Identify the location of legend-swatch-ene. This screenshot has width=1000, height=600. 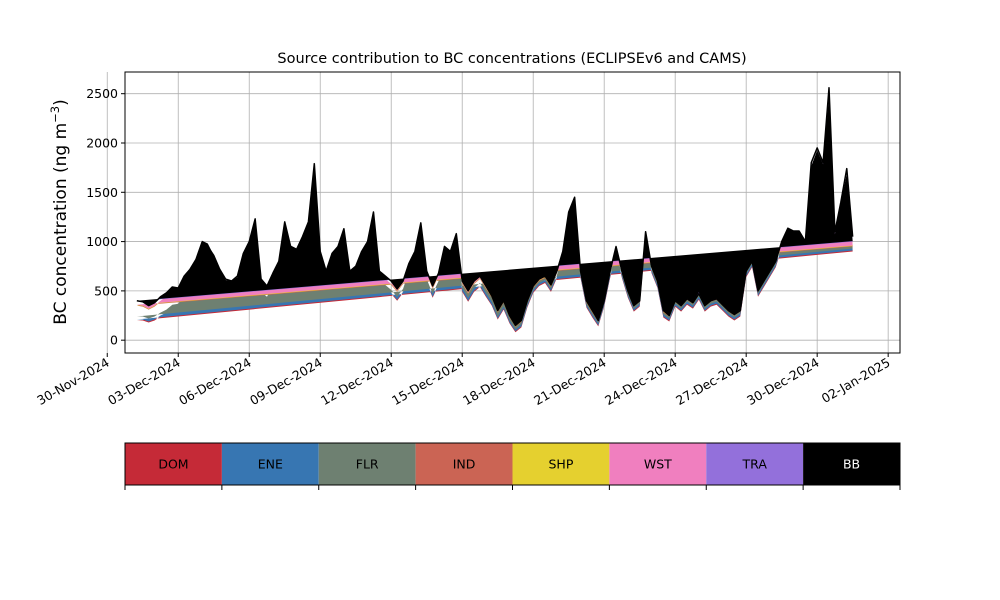
(270, 464).